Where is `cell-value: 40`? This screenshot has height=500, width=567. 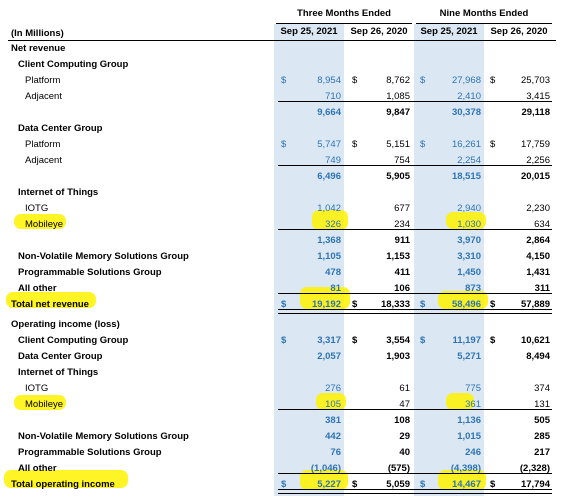 cell-value: 40 is located at coordinates (404, 452).